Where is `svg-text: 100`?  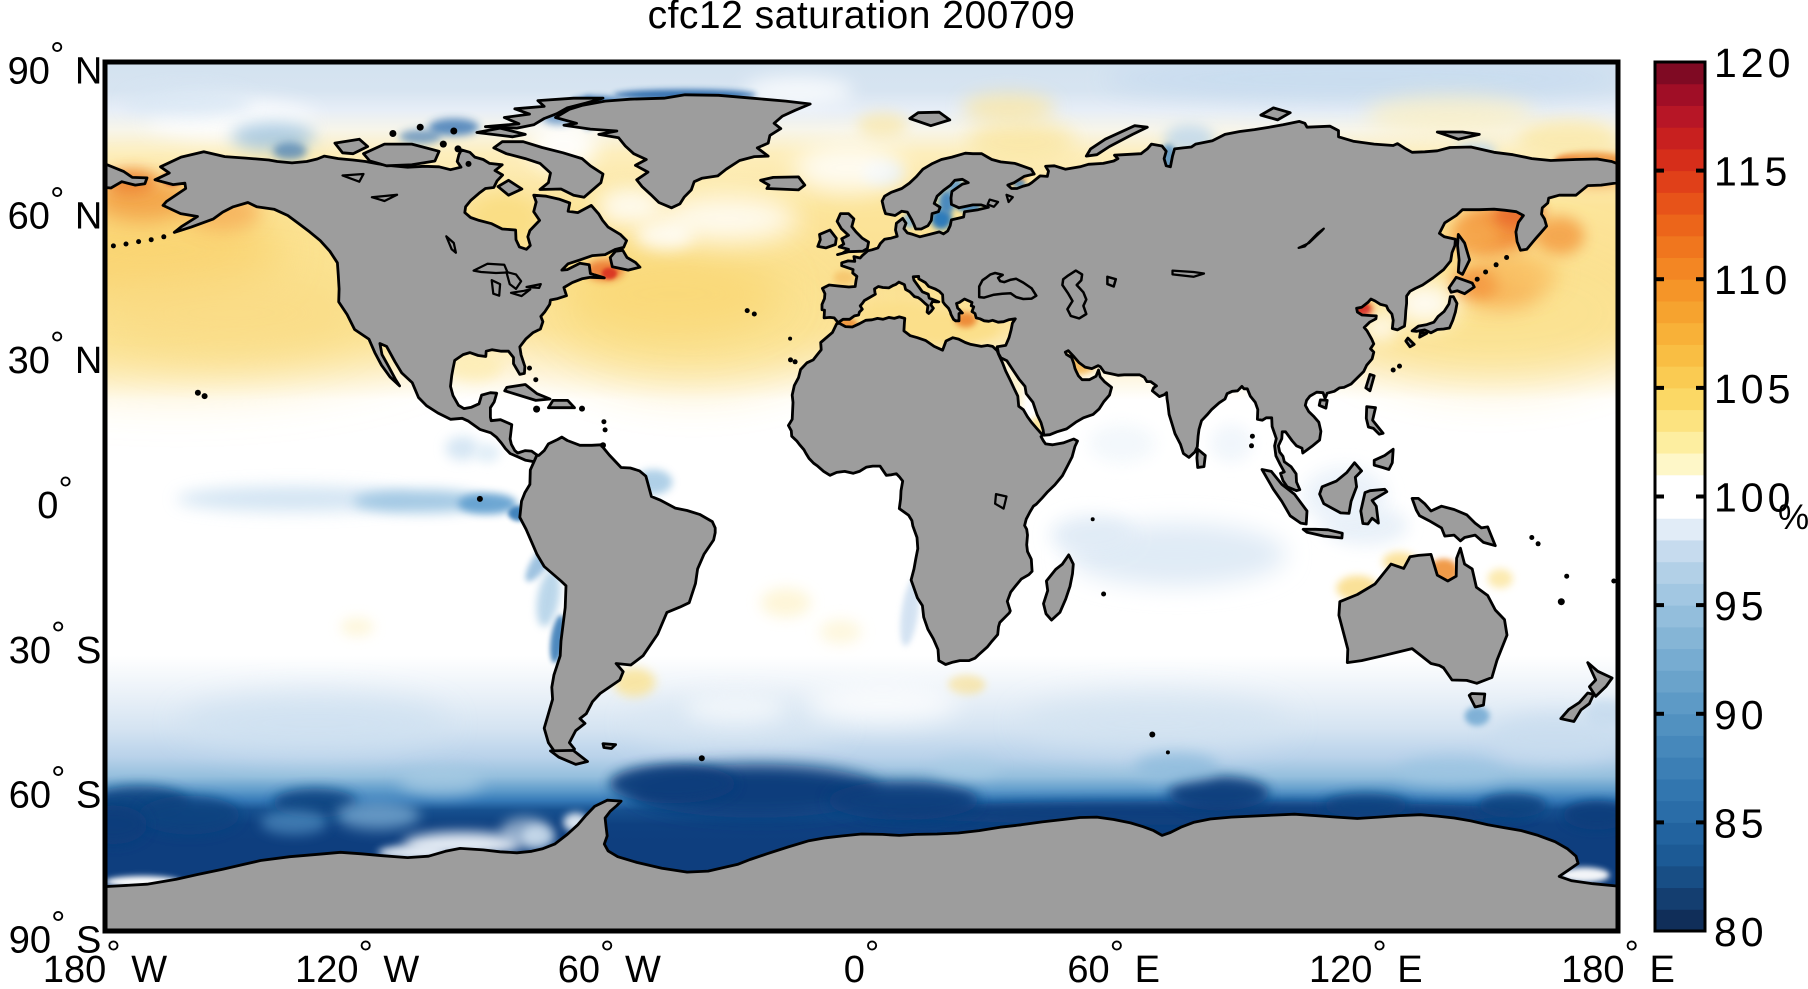 svg-text: 100 is located at coordinates (1754, 498).